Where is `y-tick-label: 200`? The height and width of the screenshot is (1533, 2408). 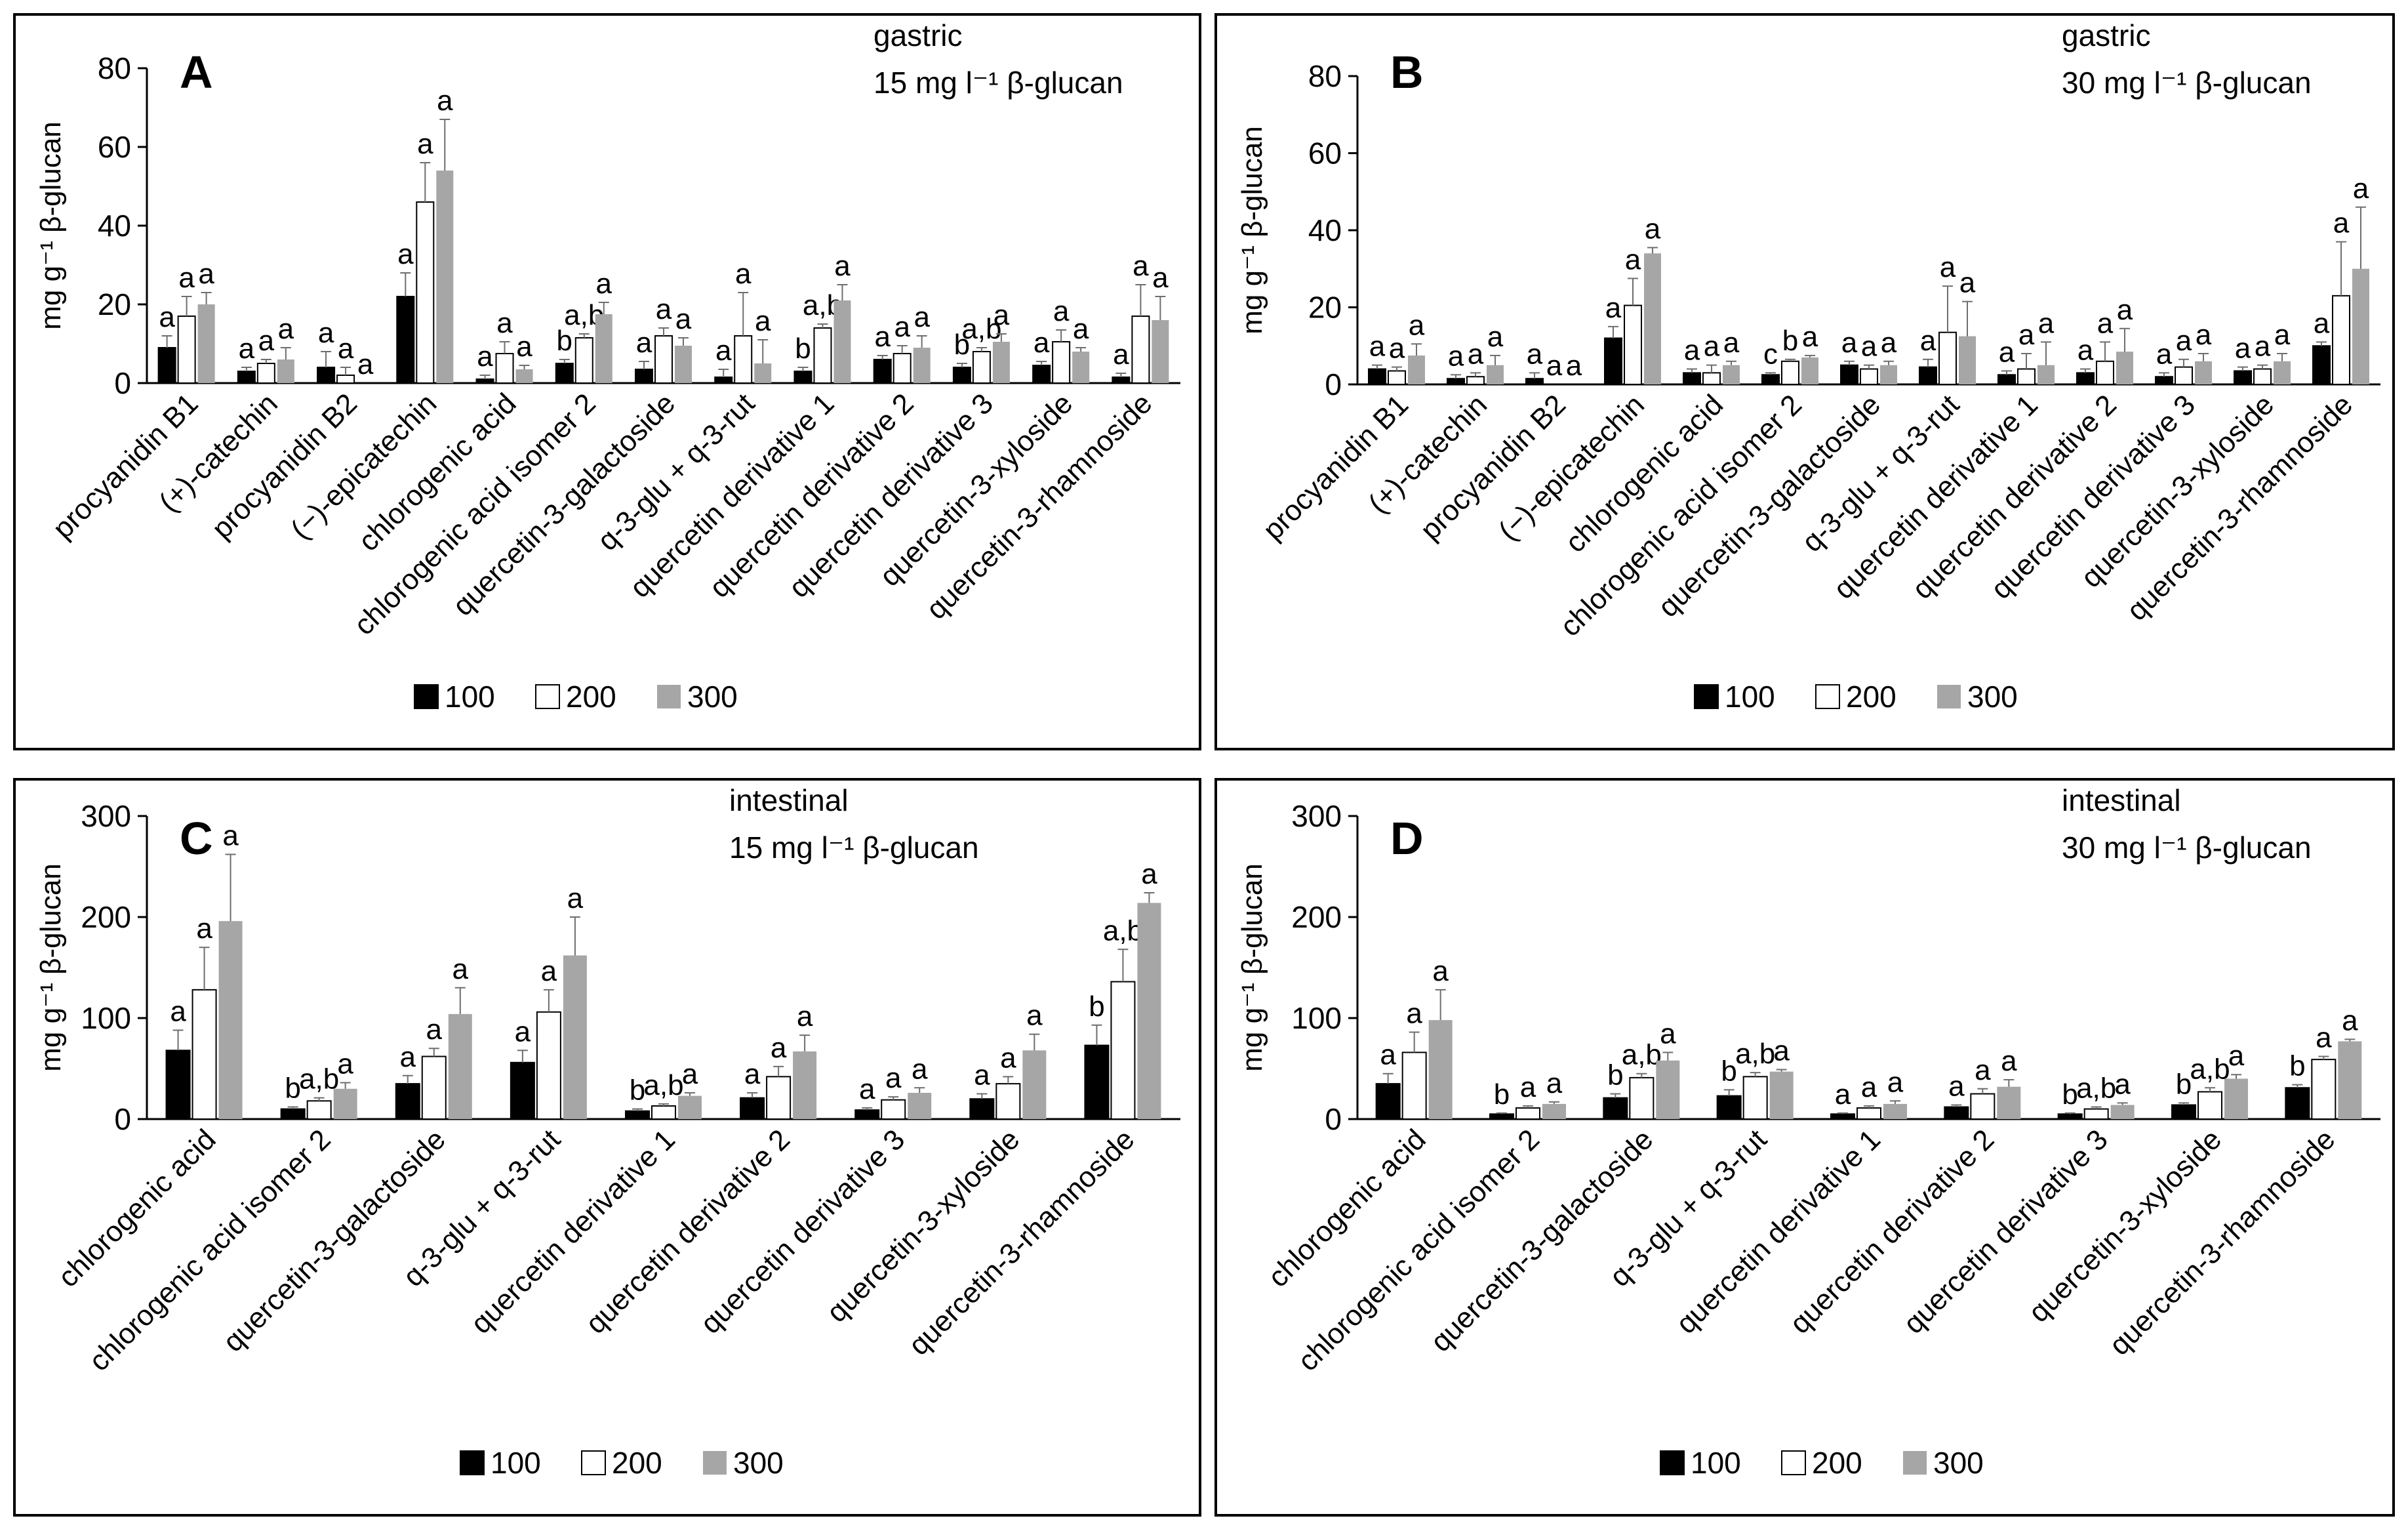 y-tick-label: 200 is located at coordinates (106, 917).